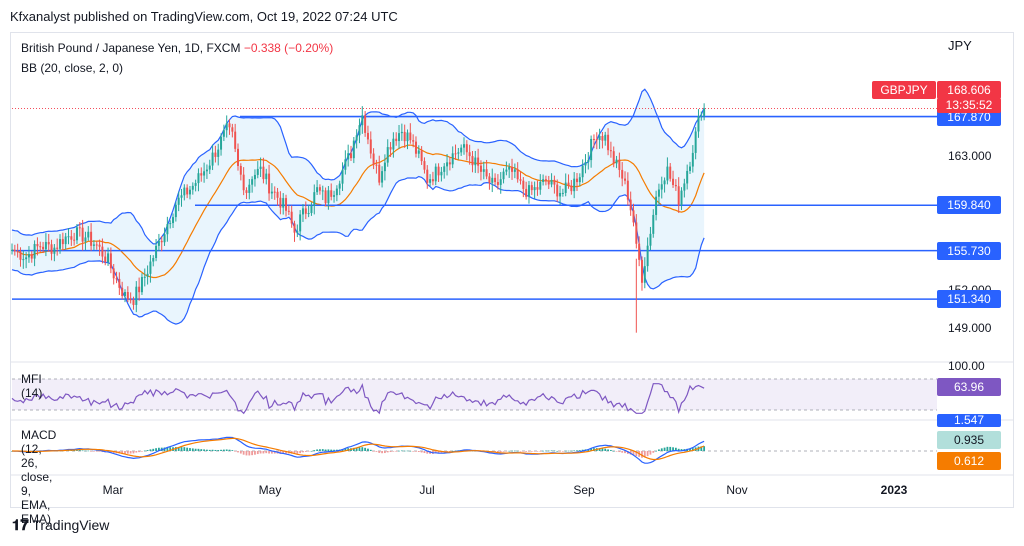 The height and width of the screenshot is (546, 1024). Describe the element at coordinates (60, 525) in the screenshot. I see `footer-brand: 𝟏𝟕 TradingView` at that location.